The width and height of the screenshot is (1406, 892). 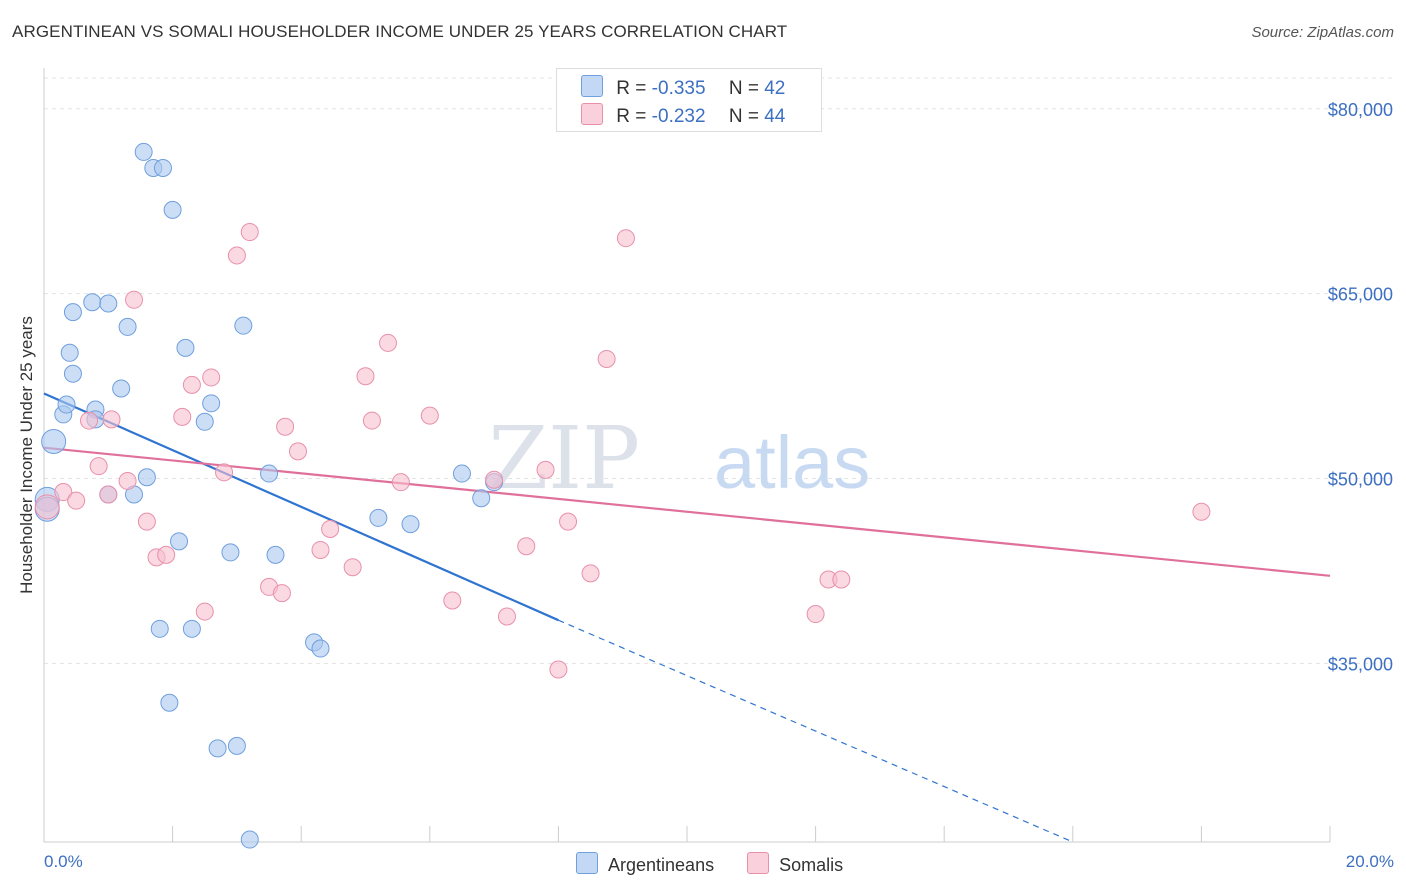 What do you see at coordinates (1360, 110) in the screenshot?
I see `y-tick-label: $80,000` at bounding box center [1360, 110].